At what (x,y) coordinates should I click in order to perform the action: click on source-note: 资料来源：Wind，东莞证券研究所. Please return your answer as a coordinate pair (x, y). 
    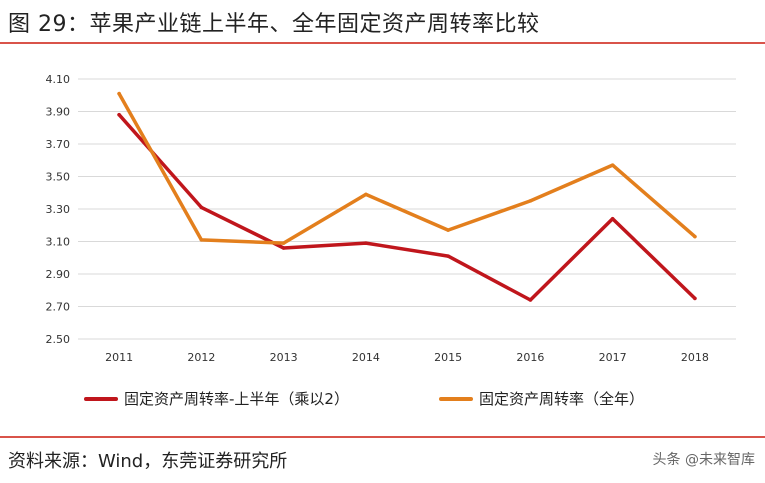
    Looking at the image, I should click on (148, 461).